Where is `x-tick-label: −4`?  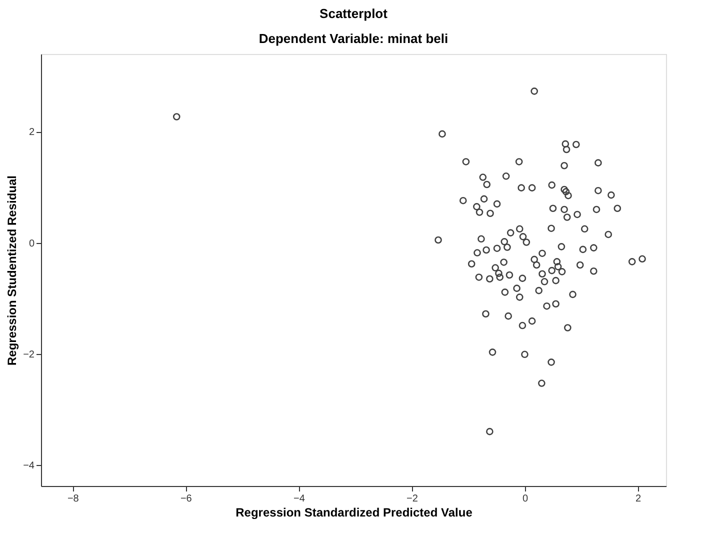 x-tick-label: −4 is located at coordinates (299, 499).